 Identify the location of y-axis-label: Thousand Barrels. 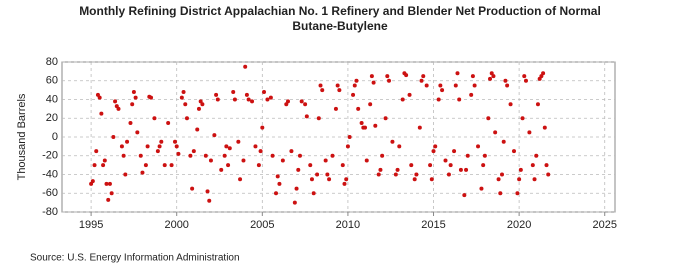
(22, 136).